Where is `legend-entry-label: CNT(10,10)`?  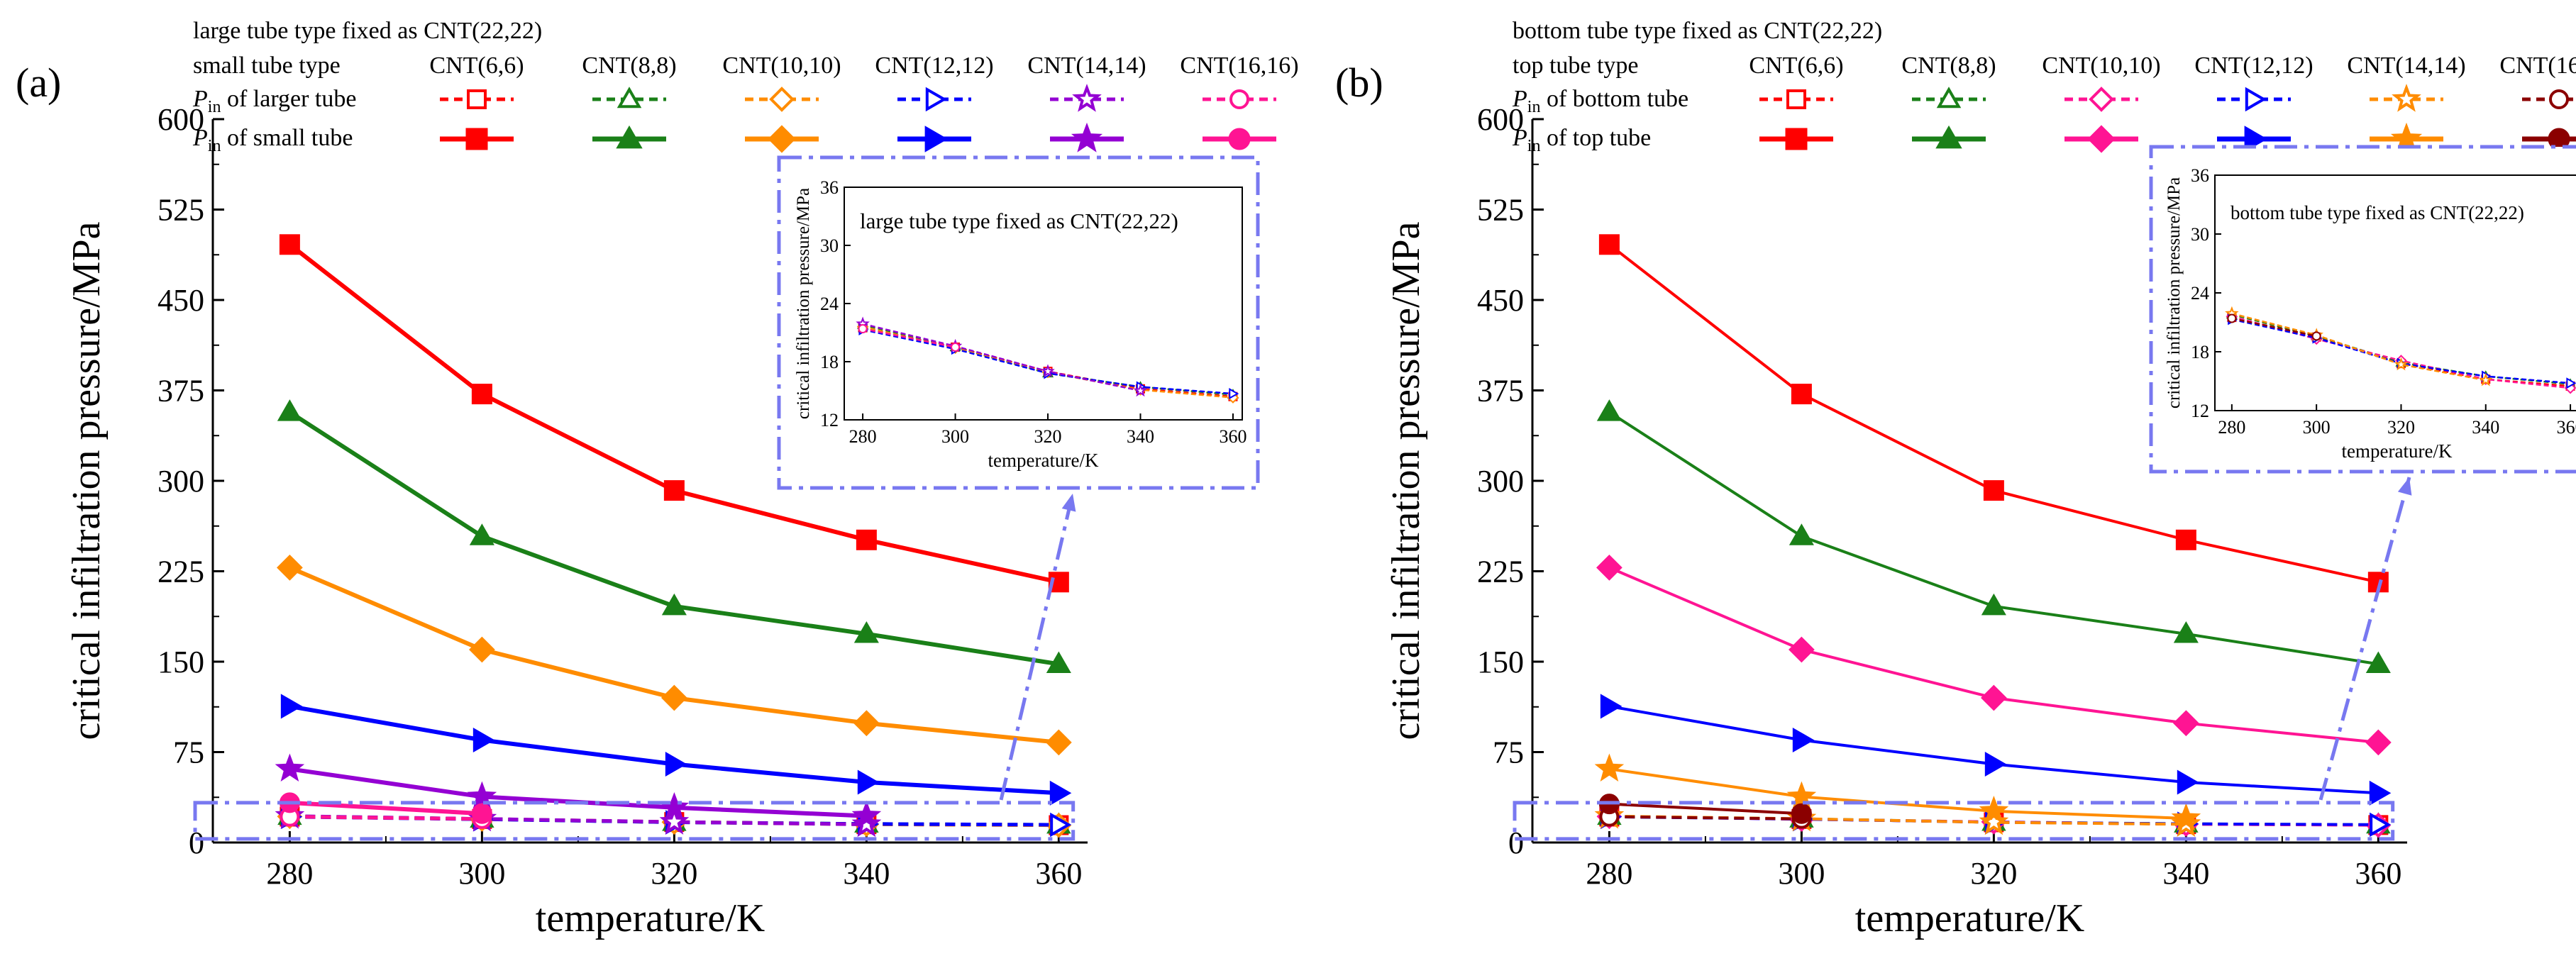
legend-entry-label: CNT(10,10) is located at coordinates (2101, 65).